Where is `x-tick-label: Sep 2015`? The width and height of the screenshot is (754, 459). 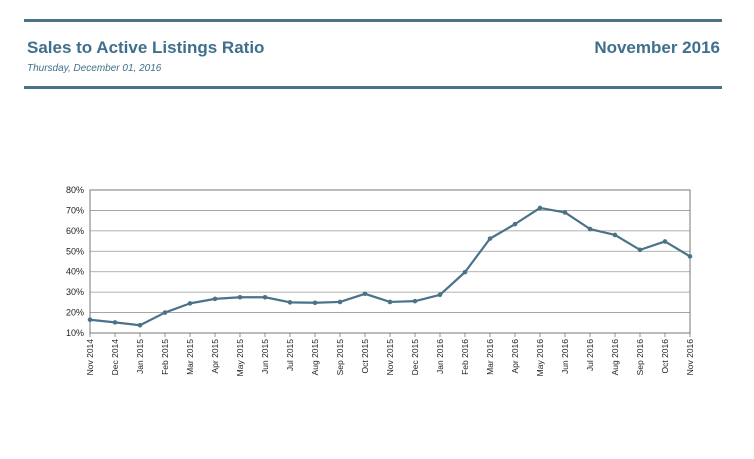
x-tick-label: Sep 2015 is located at coordinates (340, 357).